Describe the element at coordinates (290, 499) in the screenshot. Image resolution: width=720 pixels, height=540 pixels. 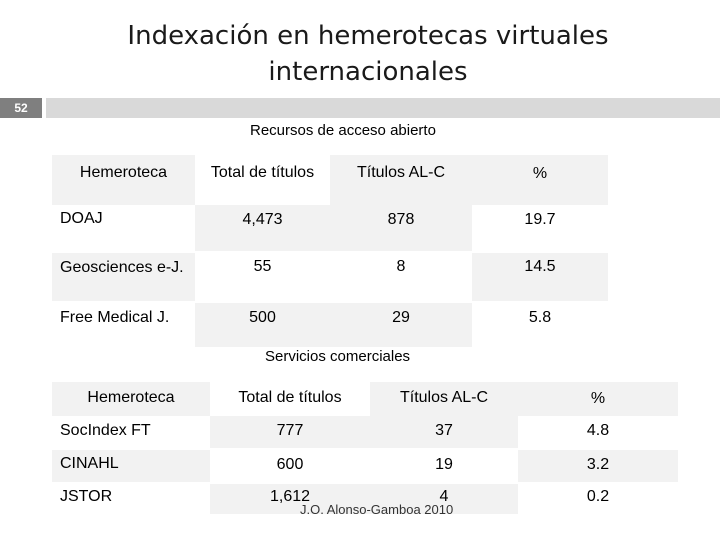
I see `table-row-total: 1,612` at that location.